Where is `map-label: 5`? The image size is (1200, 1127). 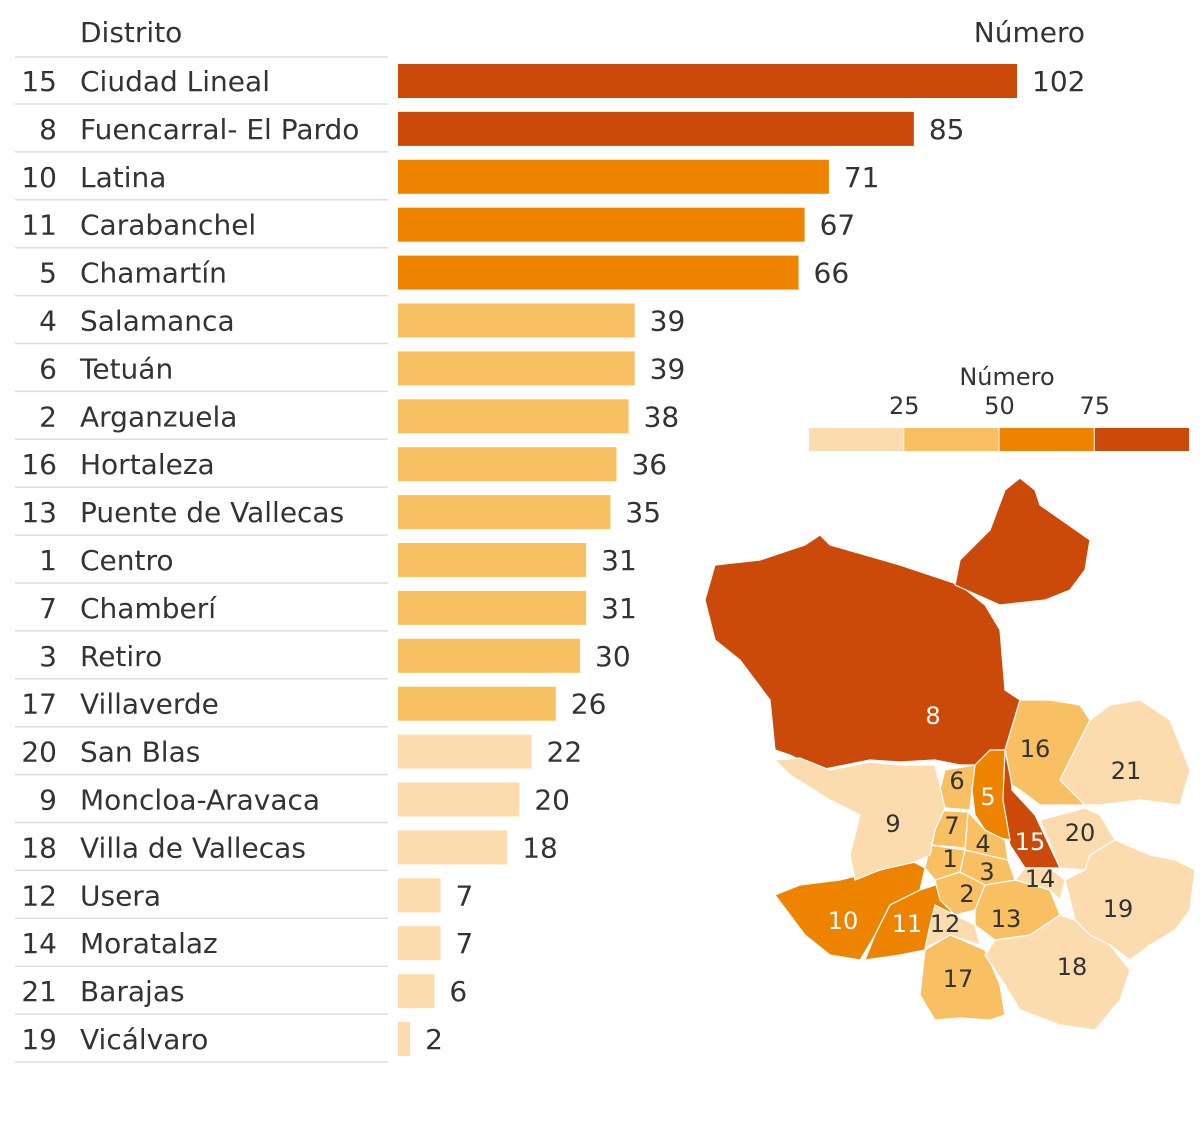
map-label: 5 is located at coordinates (987, 797).